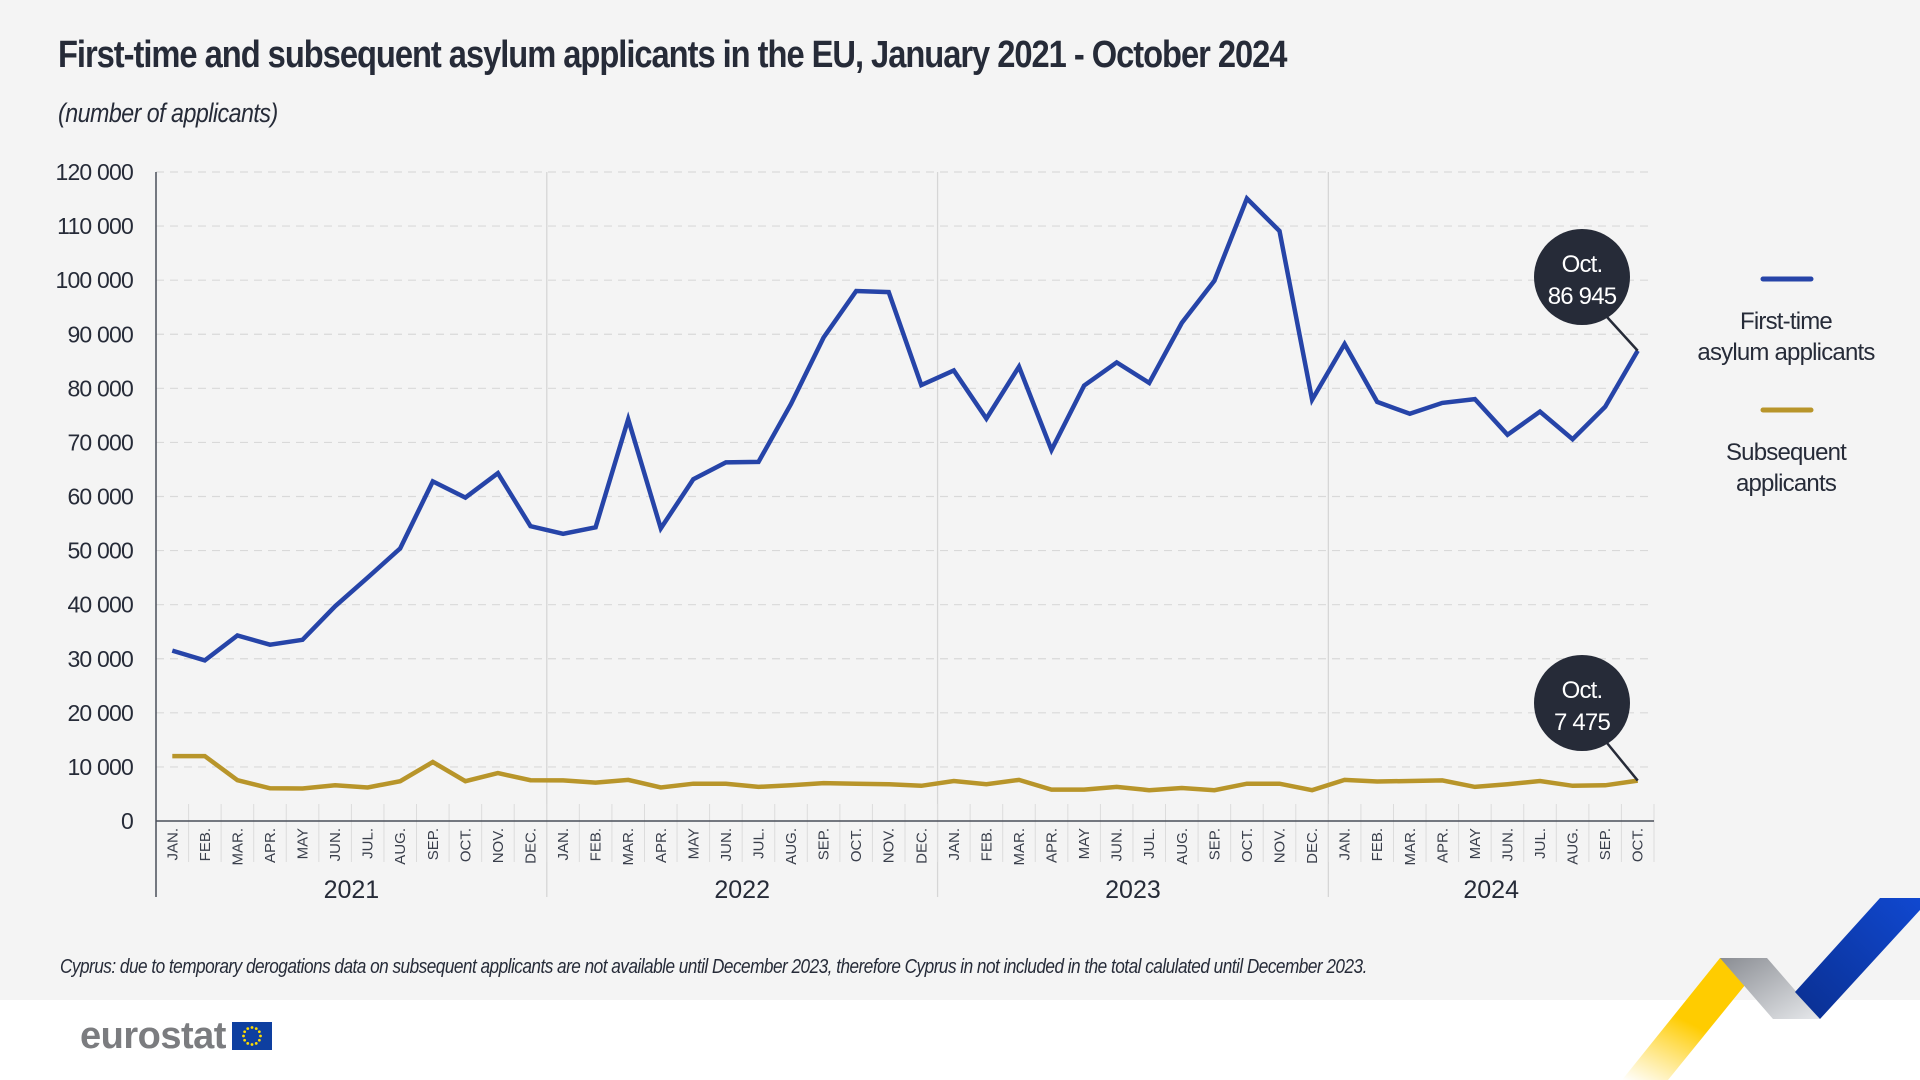  What do you see at coordinates (94, 280) in the screenshot?
I see `y-tick-label: 100 000` at bounding box center [94, 280].